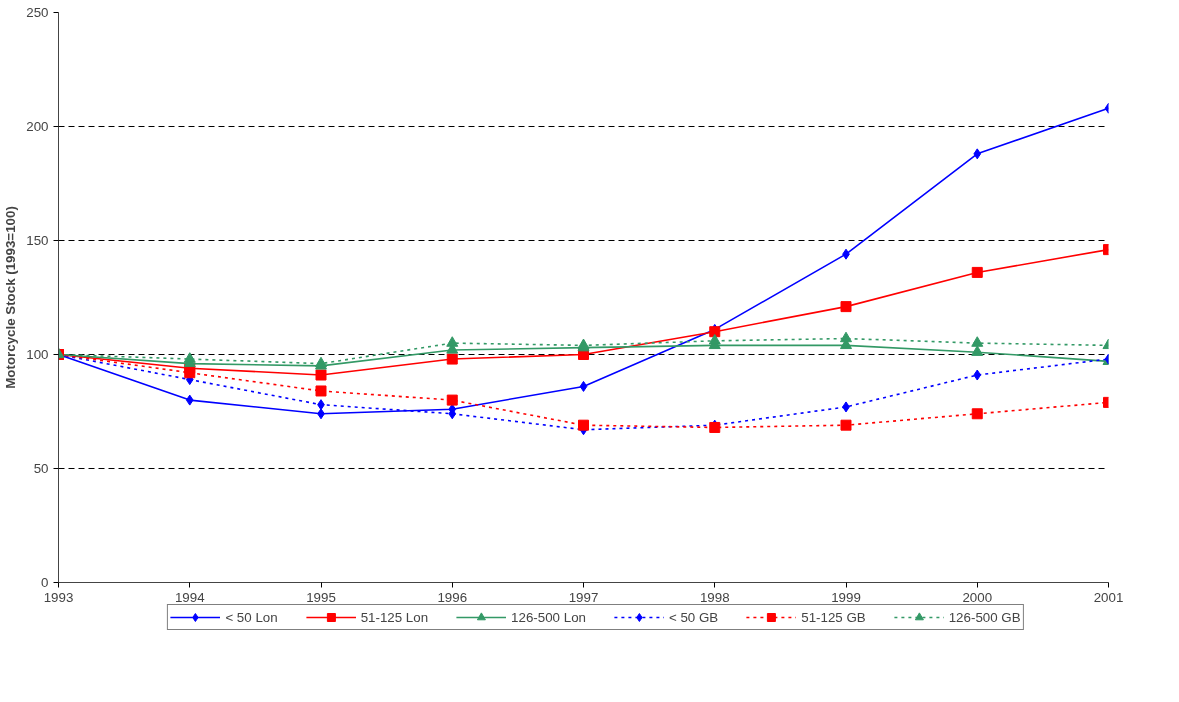 The height and width of the screenshot is (702, 1179). I want to click on y-tick-label: 50, so click(41, 468).